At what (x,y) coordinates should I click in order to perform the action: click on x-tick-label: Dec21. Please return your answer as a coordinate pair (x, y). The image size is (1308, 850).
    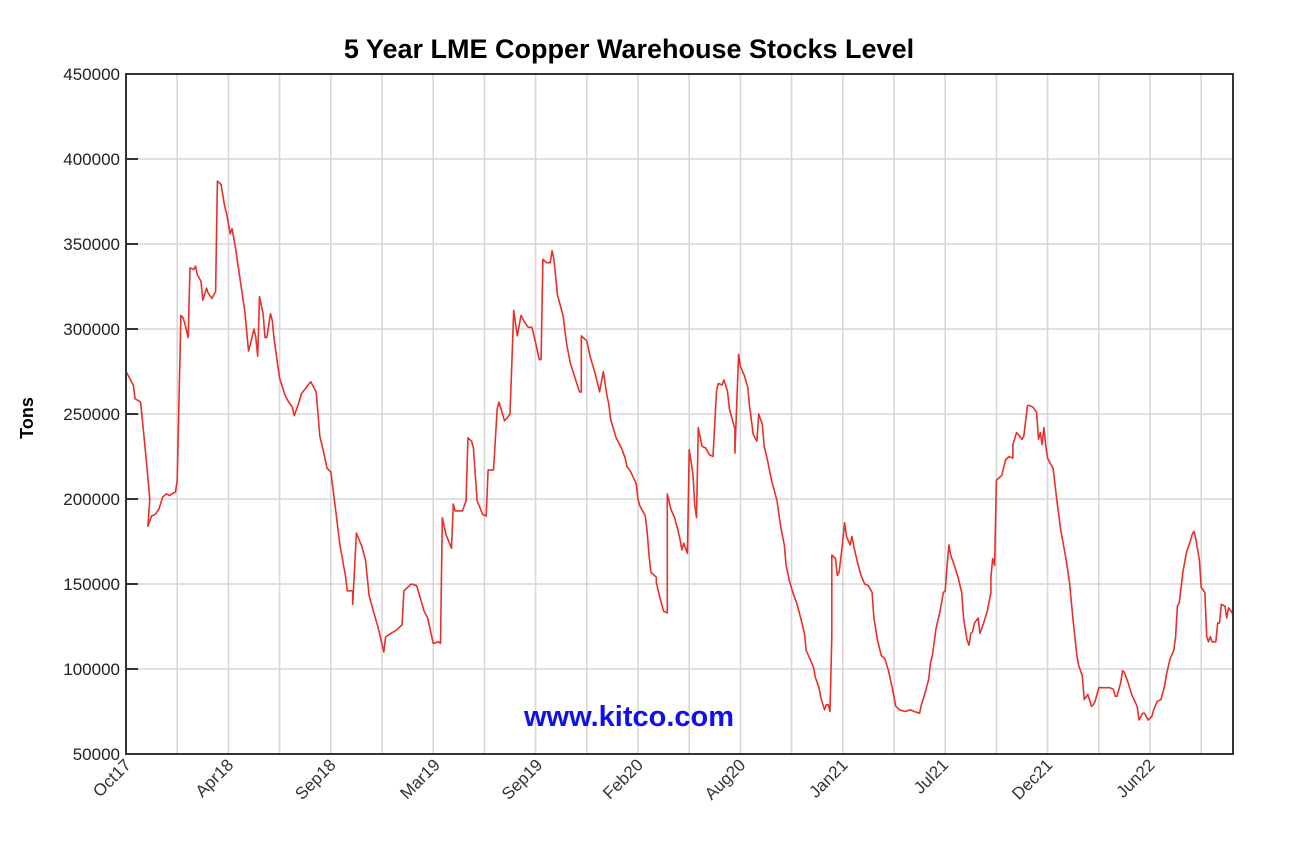
    Looking at the image, I should click on (1032, 779).